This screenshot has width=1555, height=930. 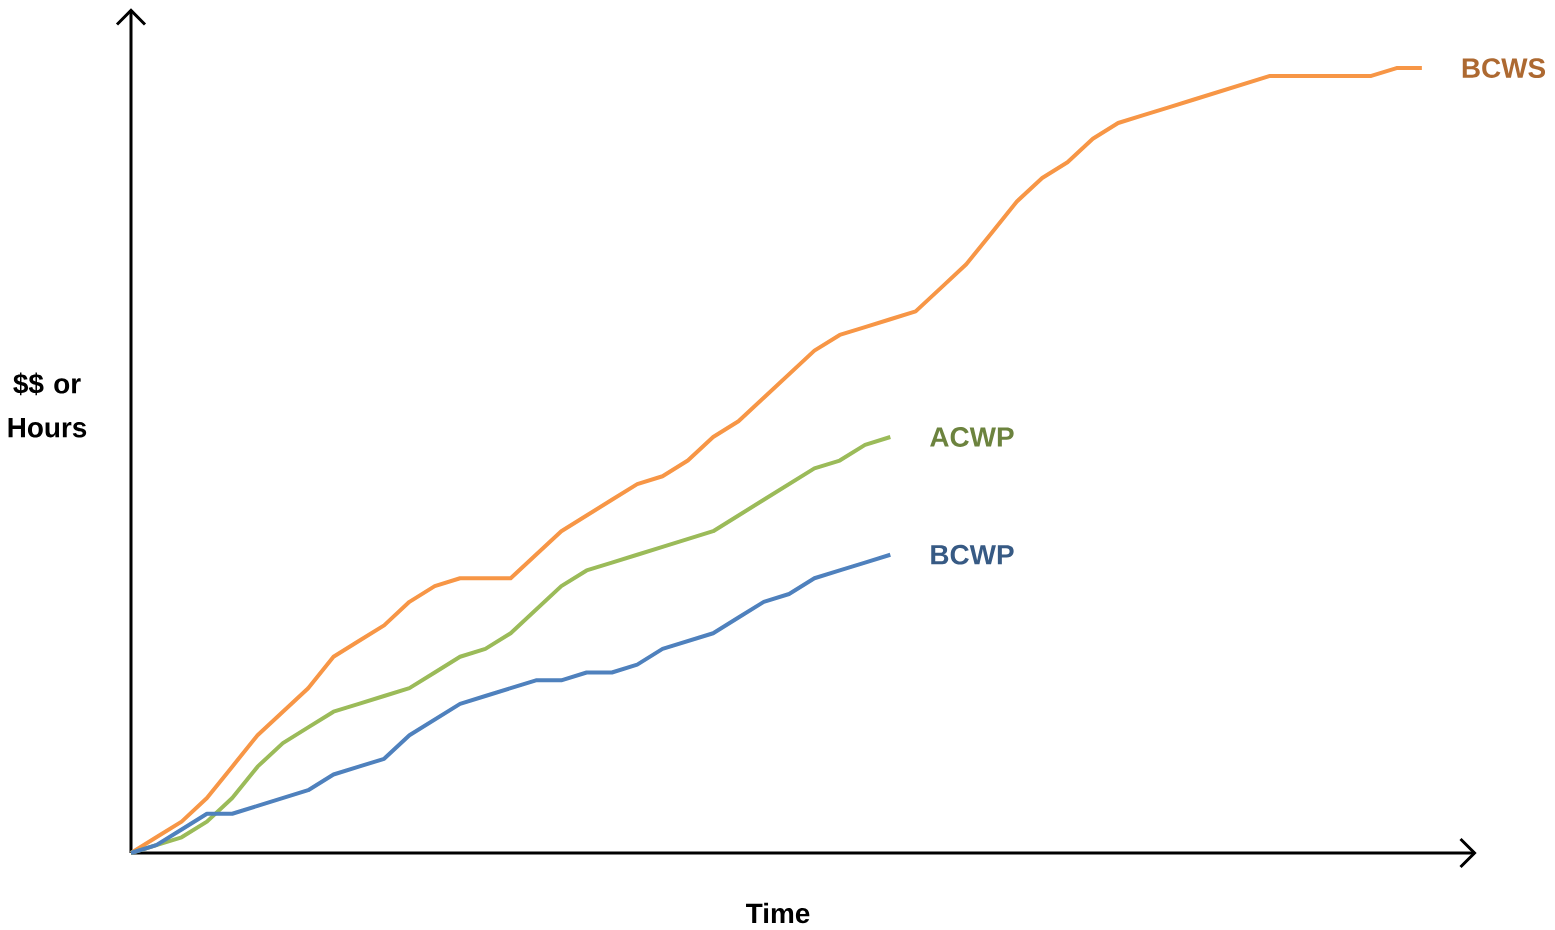 I want to click on x-axis-title: Time, so click(x=778, y=913).